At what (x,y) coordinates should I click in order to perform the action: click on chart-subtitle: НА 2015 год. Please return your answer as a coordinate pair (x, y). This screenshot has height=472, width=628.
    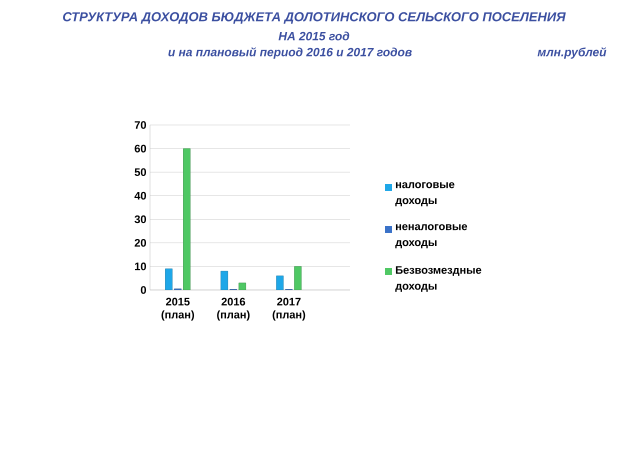
    Looking at the image, I should click on (314, 36).